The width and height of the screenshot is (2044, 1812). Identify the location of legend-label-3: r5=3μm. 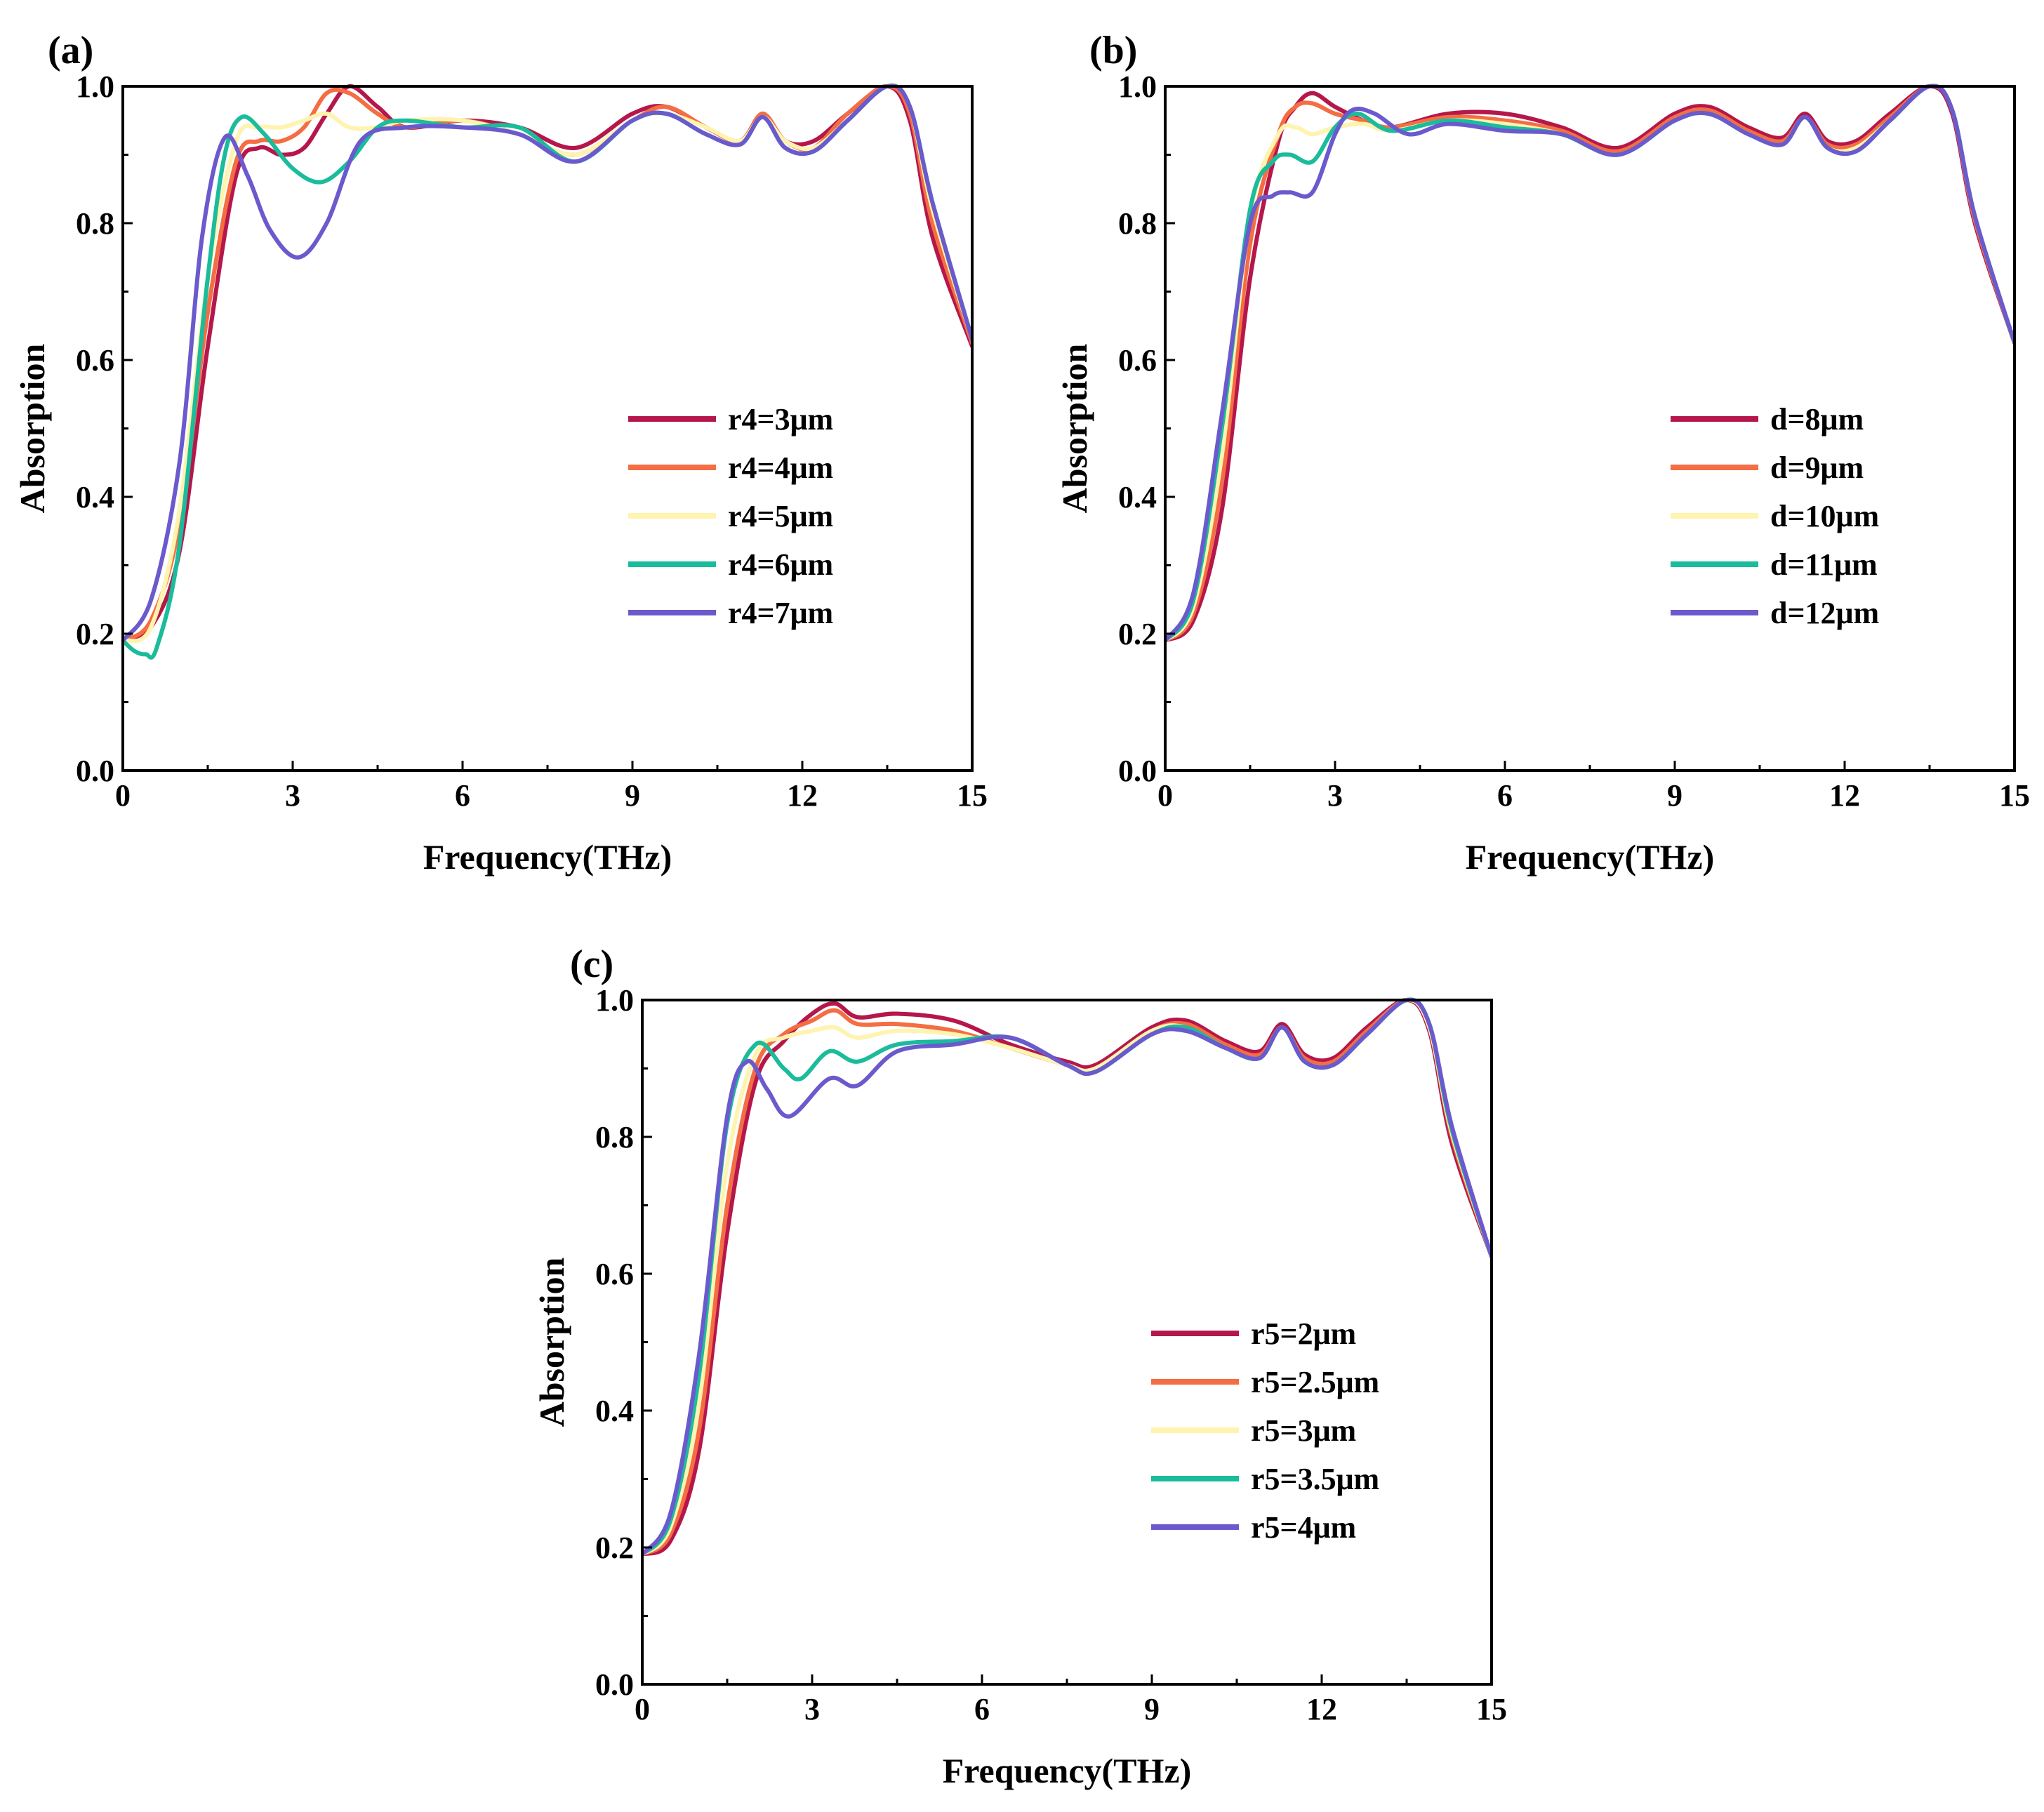
(1303, 1430).